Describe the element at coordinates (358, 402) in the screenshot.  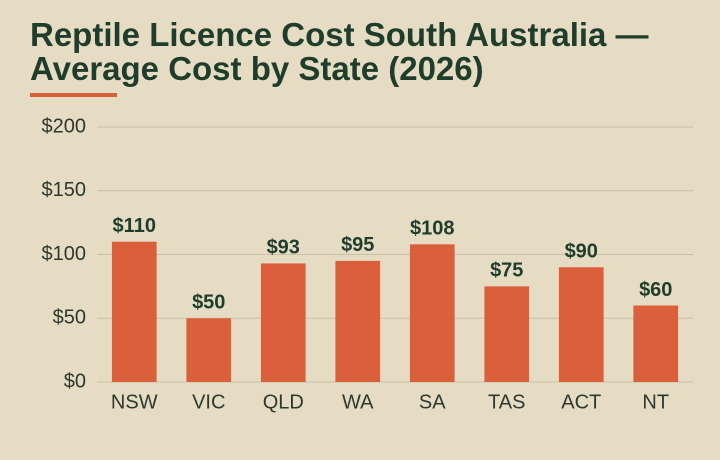
I see `x-tick-label: WA` at that location.